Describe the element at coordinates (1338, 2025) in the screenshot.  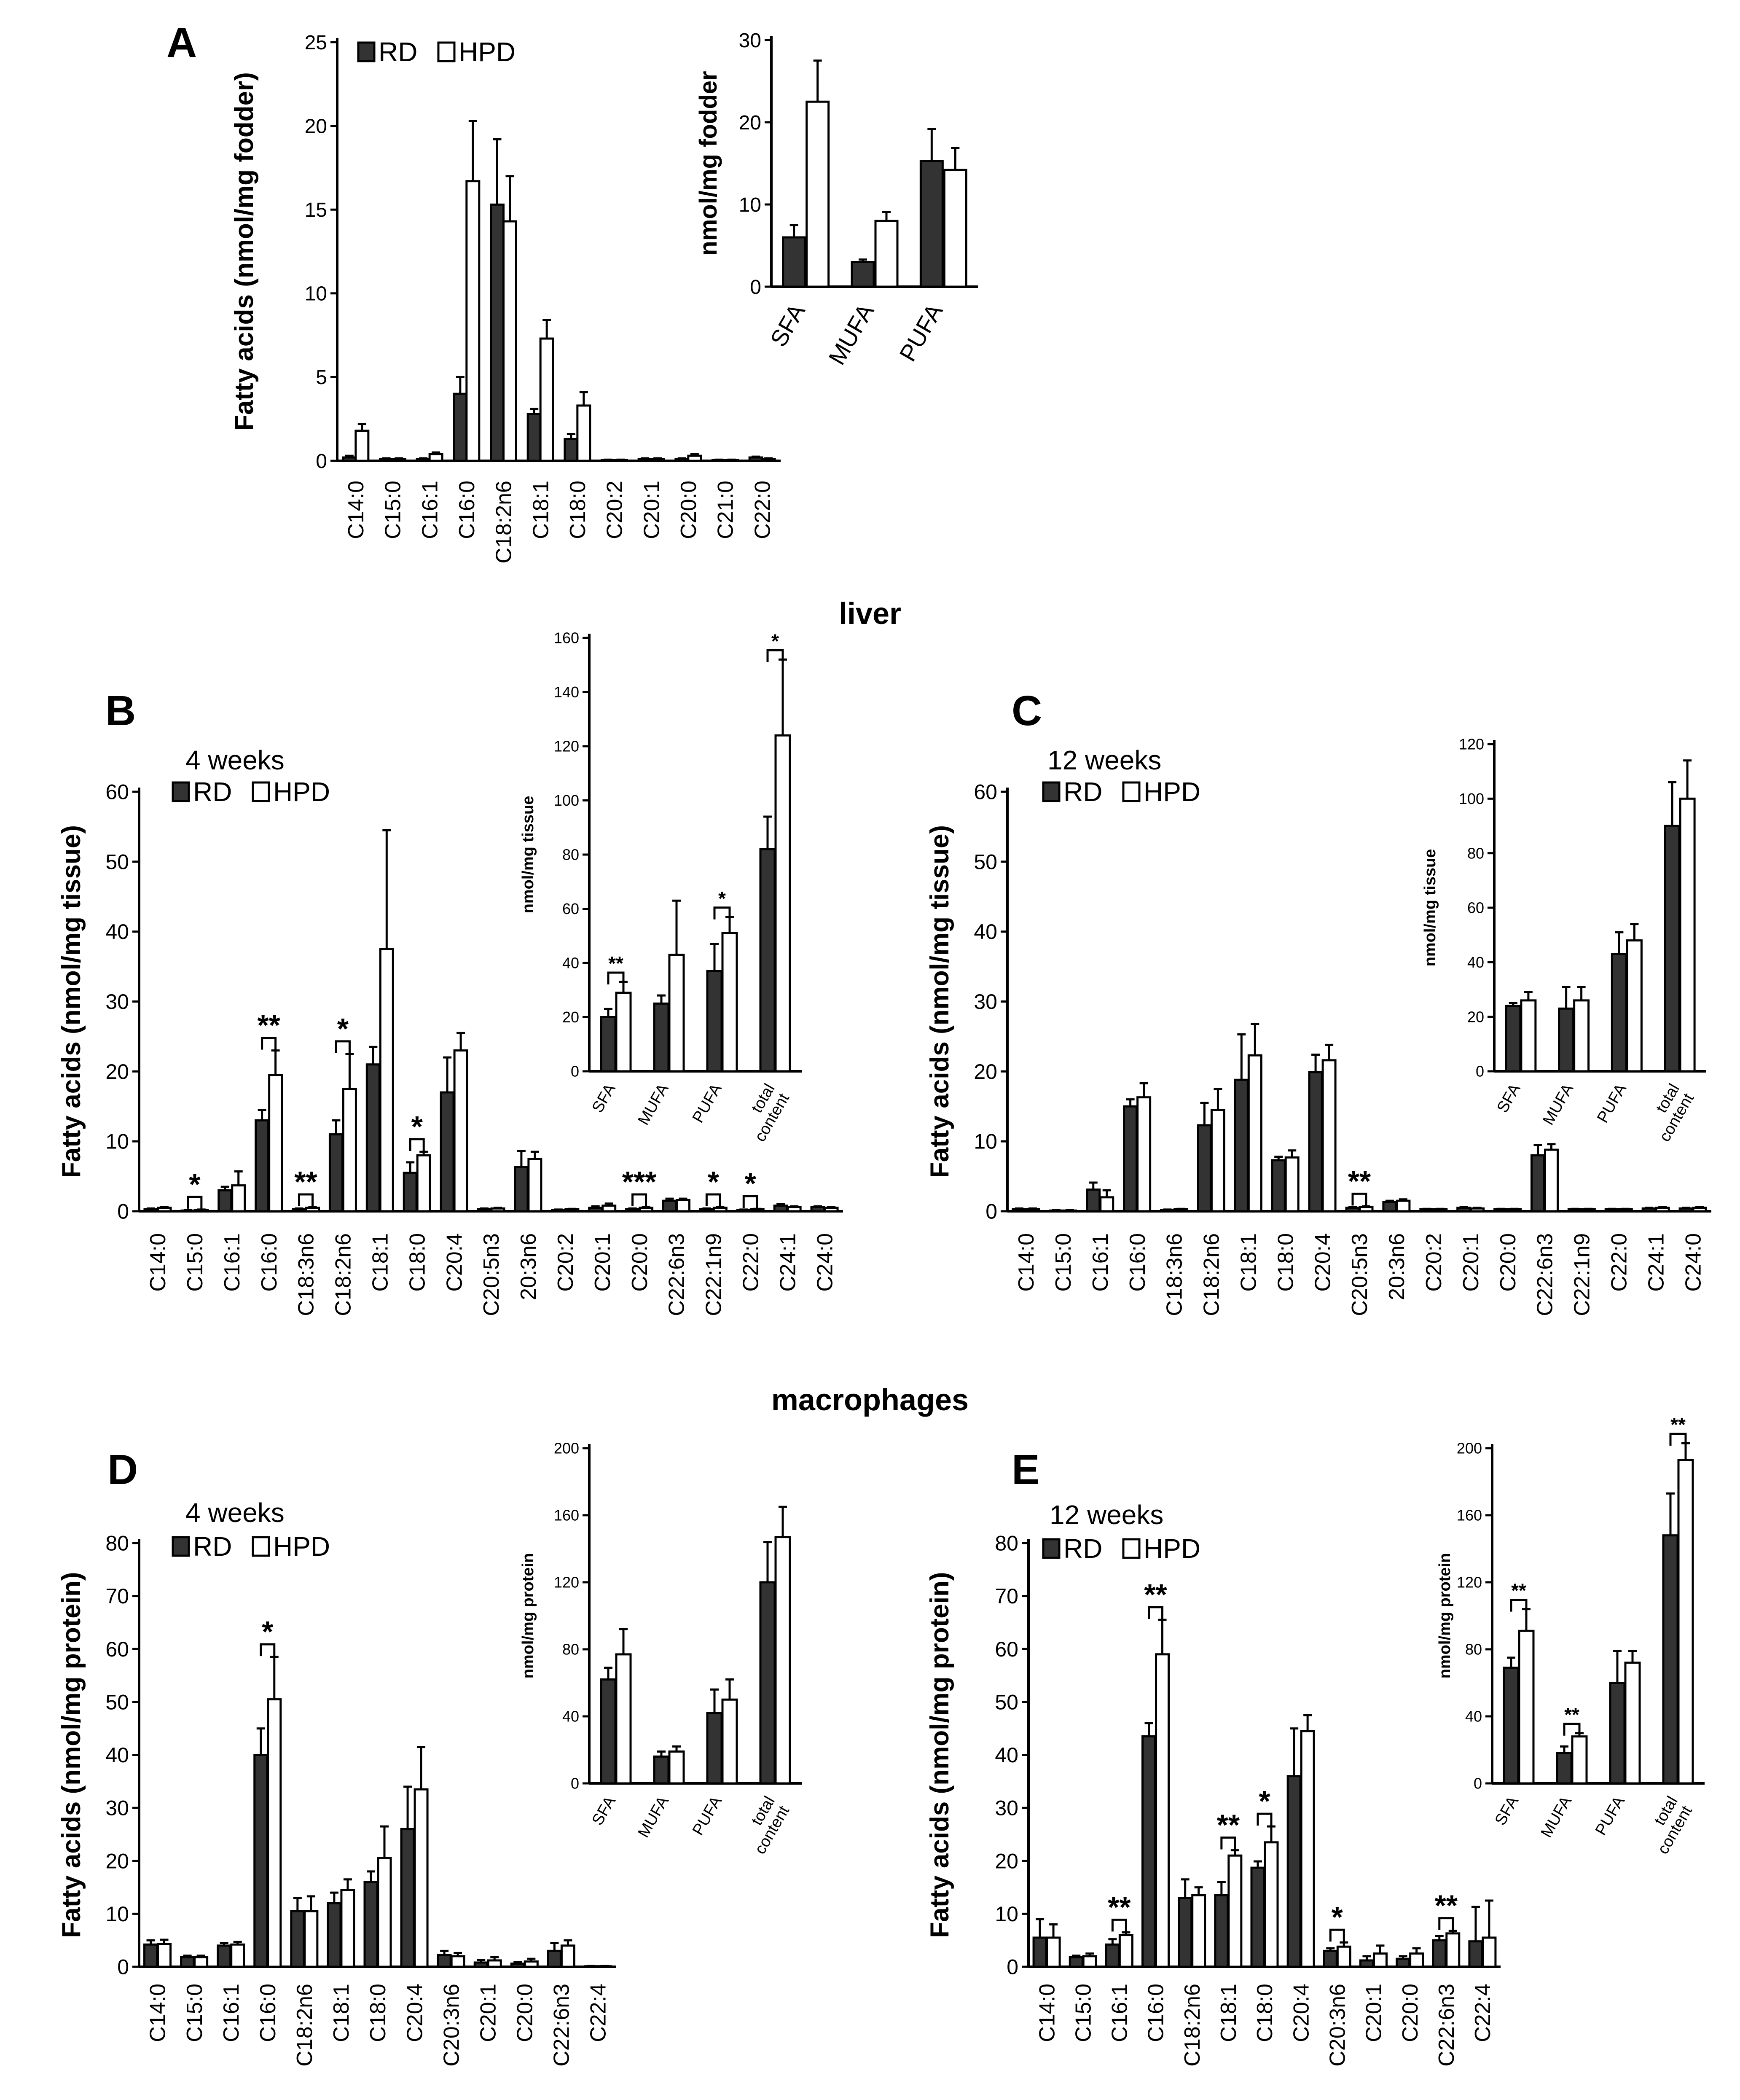
I see `category-label: C20:3n6` at that location.